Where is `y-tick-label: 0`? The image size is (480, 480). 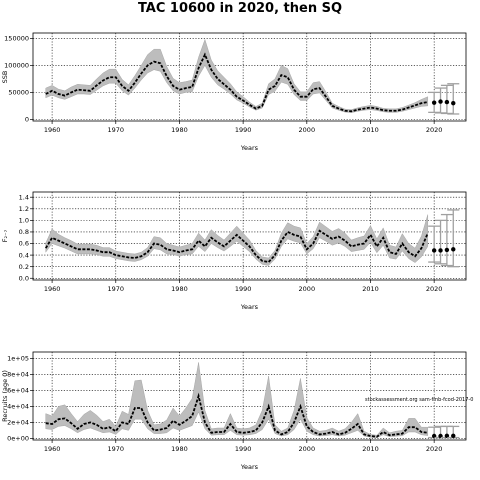 y-tick-label: 0 is located at coordinates (27, 120).